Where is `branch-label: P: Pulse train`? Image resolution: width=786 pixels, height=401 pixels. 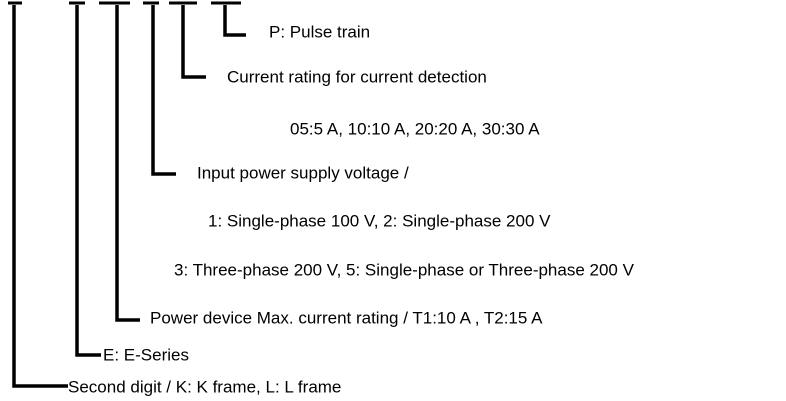 branch-label: P: Pulse train is located at coordinates (319, 31).